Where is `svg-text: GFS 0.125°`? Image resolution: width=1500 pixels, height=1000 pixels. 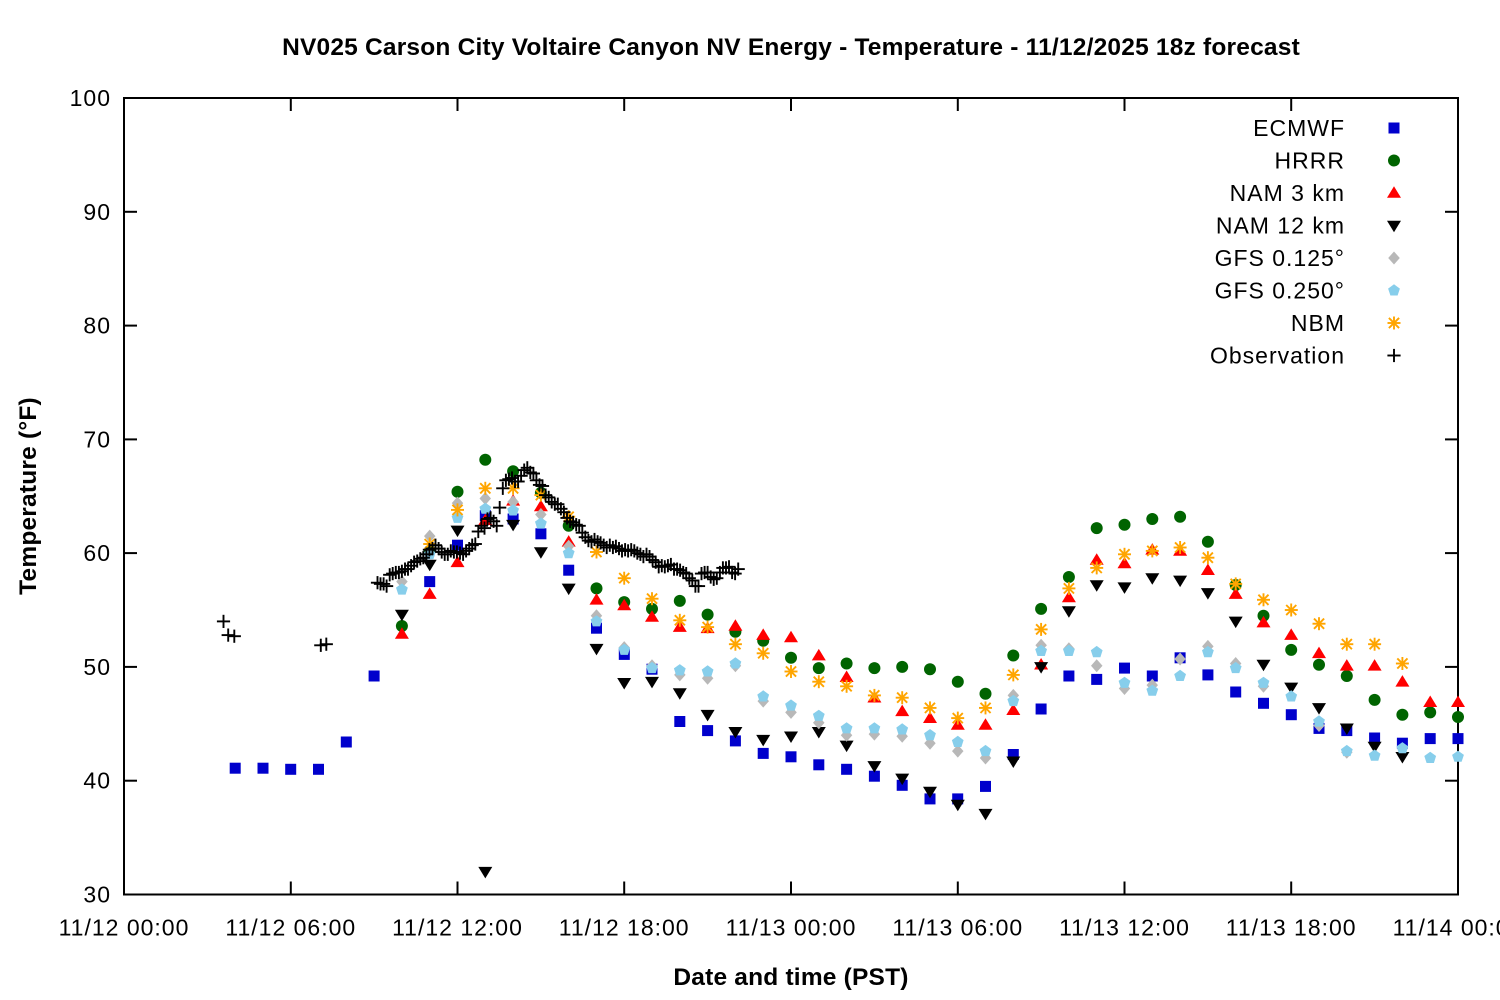
svg-text: GFS 0.125° is located at coordinates (1280, 258).